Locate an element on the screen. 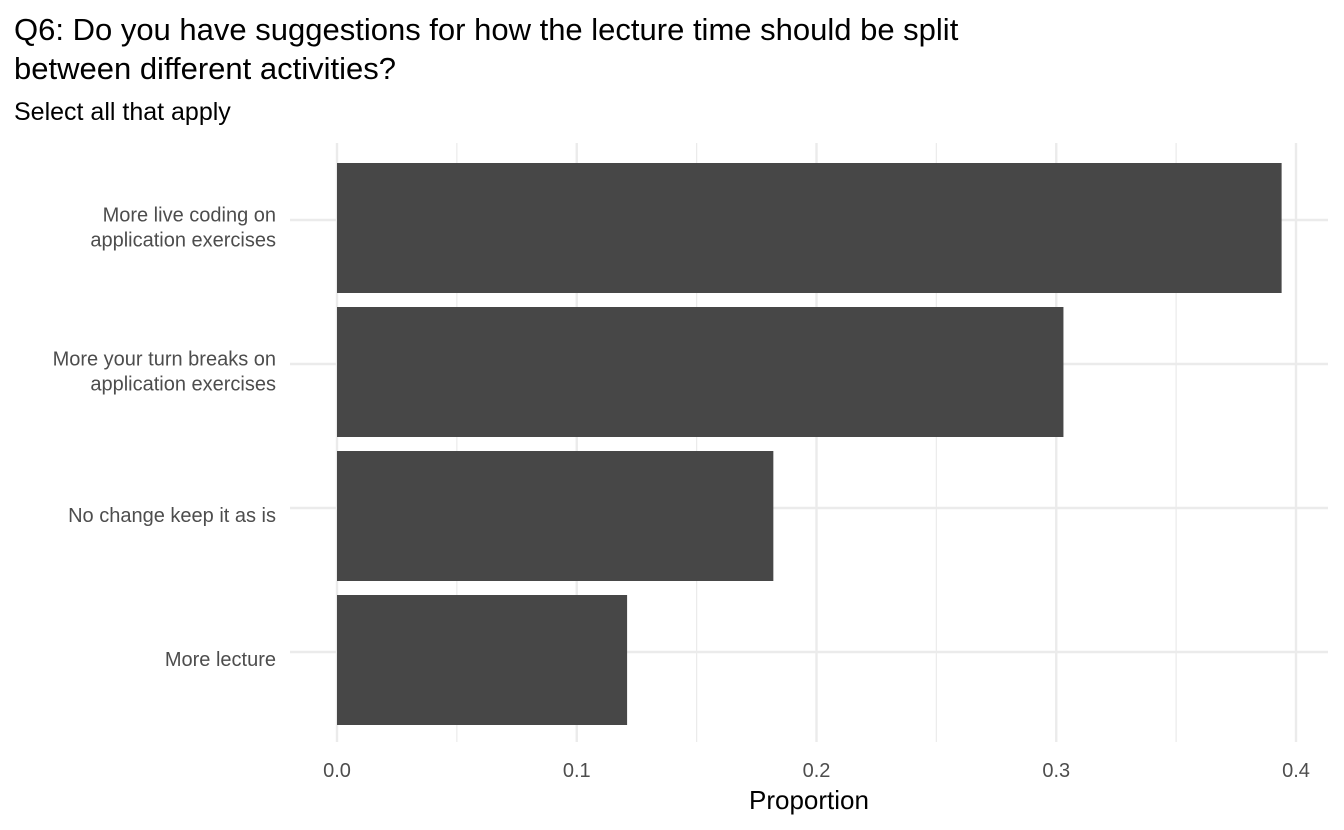 The image size is (1344, 830). chart-title-line-2: between different activities? is located at coordinates (205, 68).